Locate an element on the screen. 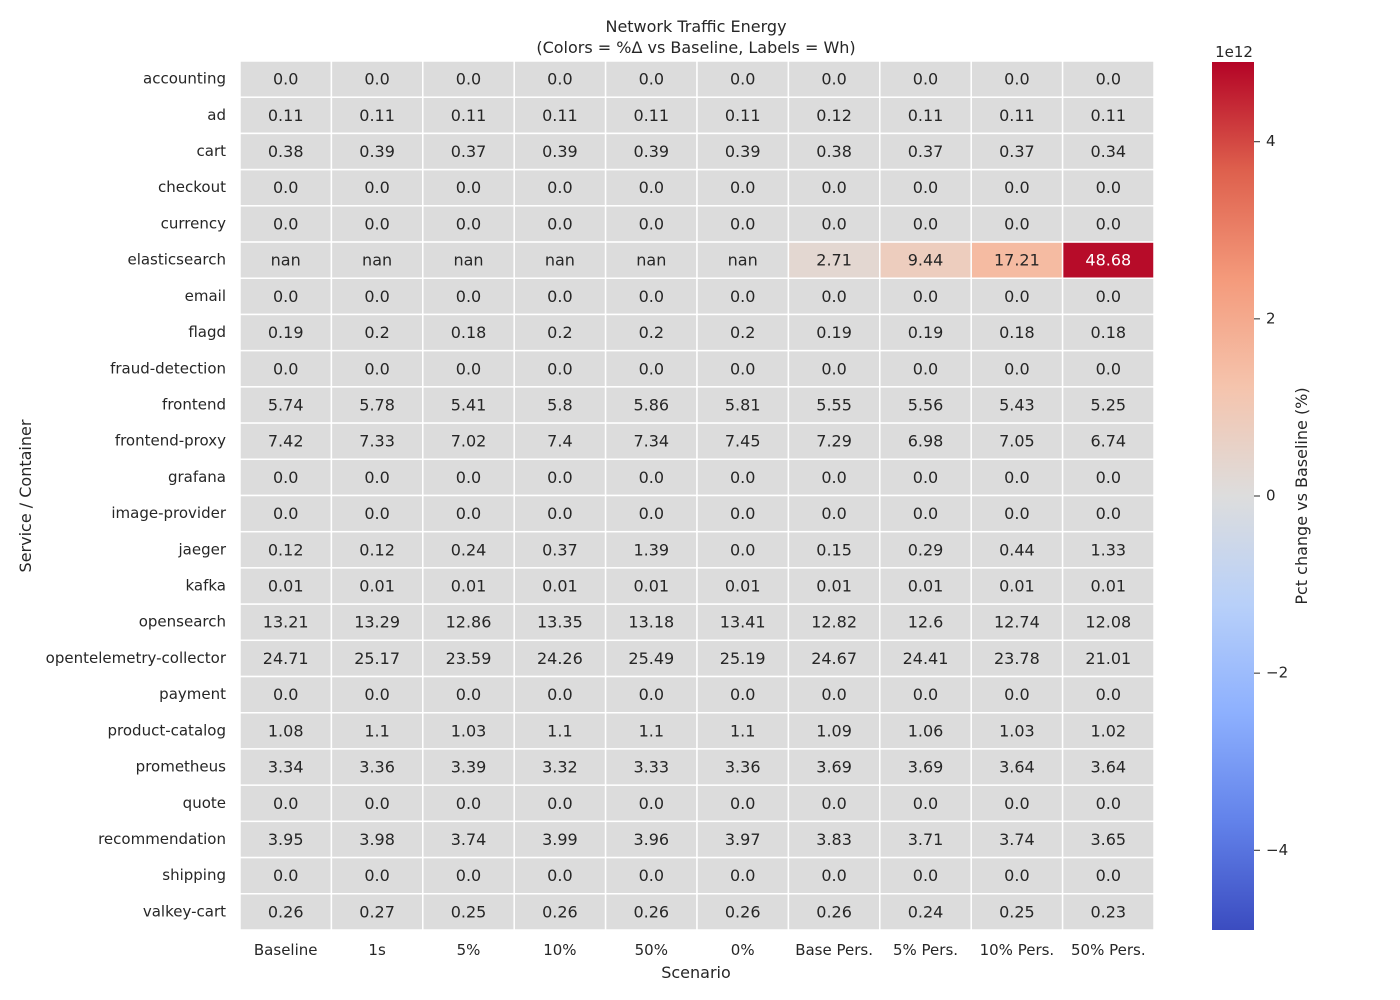 This screenshot has width=1400, height=1000. cell-label-fraud-detection-3: 0.0 is located at coordinates (559, 368).